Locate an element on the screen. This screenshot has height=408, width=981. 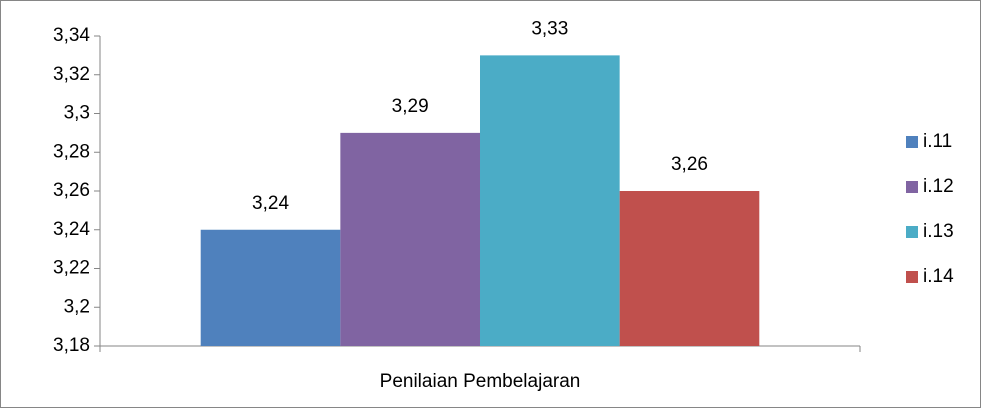
y-tick-label: 3,18 is located at coordinates (71, 345).